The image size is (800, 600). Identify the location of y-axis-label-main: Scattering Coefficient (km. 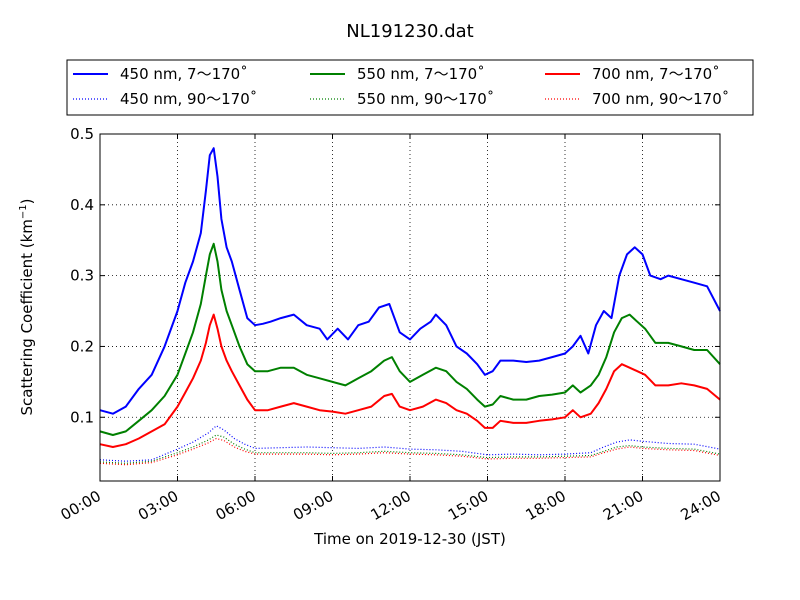
(27, 317).